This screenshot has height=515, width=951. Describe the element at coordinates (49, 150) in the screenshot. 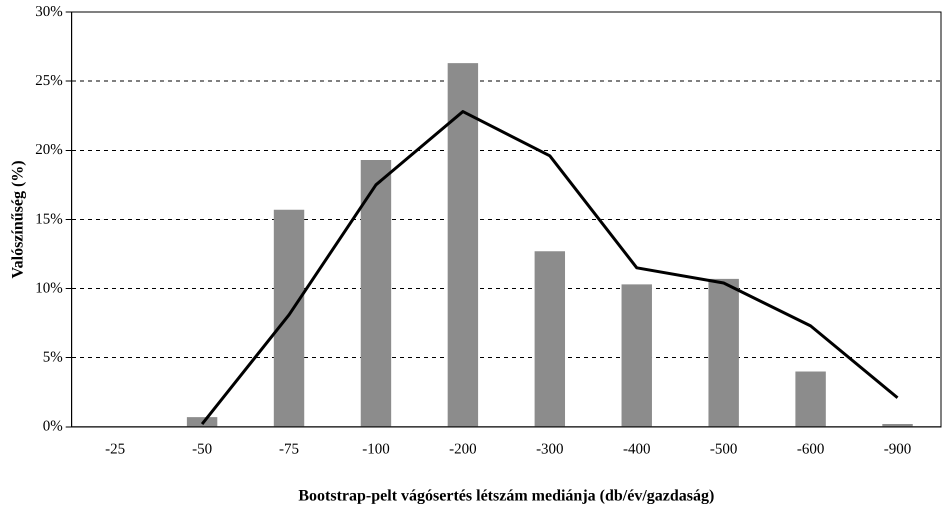

I see `y-tick-label: 20%` at that location.